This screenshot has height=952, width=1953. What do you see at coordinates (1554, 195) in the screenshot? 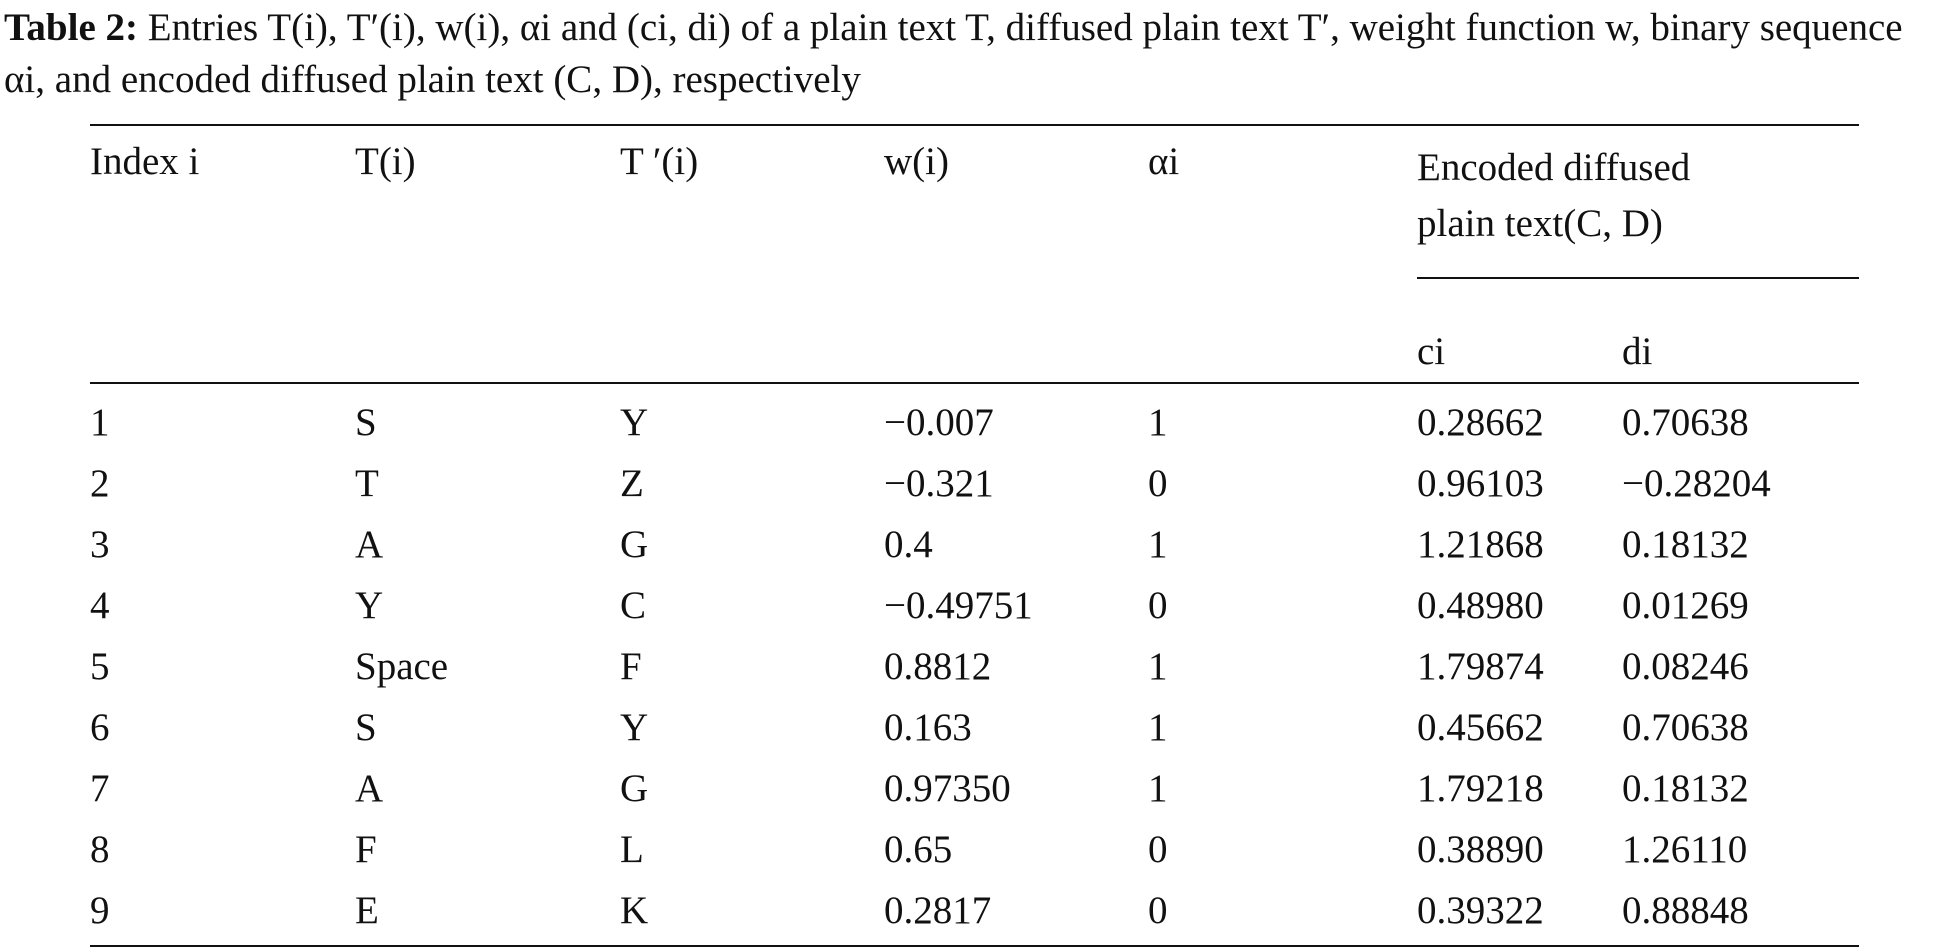
I see `column-header: Encoded diffused plain text(C, D)` at bounding box center [1554, 195].